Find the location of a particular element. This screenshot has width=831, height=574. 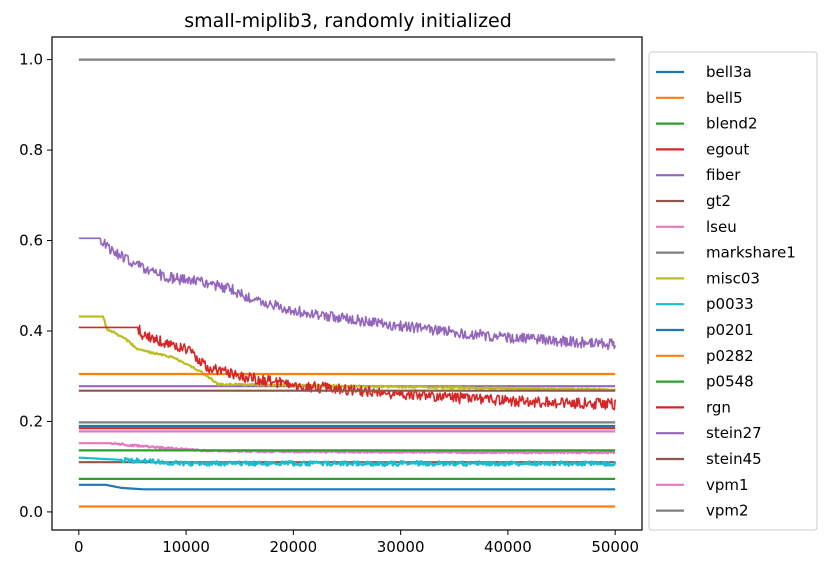

legend-label-vpm2: vpm2 is located at coordinates (727, 511).